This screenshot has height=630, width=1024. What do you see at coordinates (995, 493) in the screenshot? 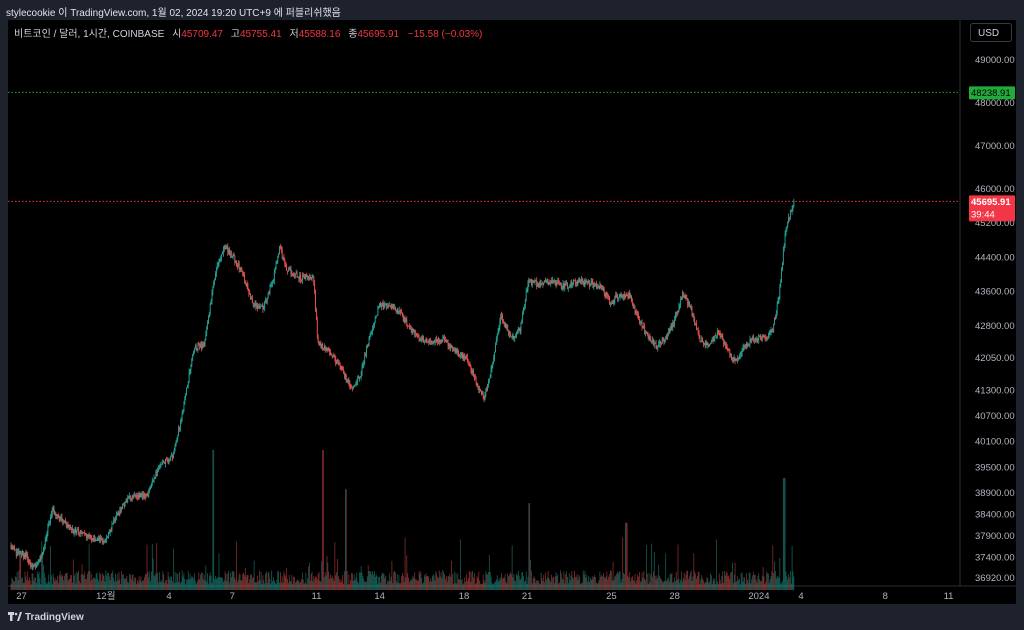
I see `y-tick-label: 38900.00` at bounding box center [995, 493].